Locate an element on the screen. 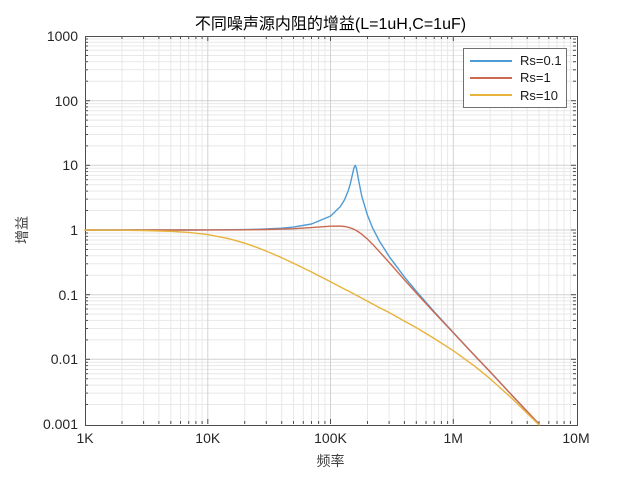 The width and height of the screenshot is (640, 480). legend-item-label: Rs=0.1 is located at coordinates (541, 61).